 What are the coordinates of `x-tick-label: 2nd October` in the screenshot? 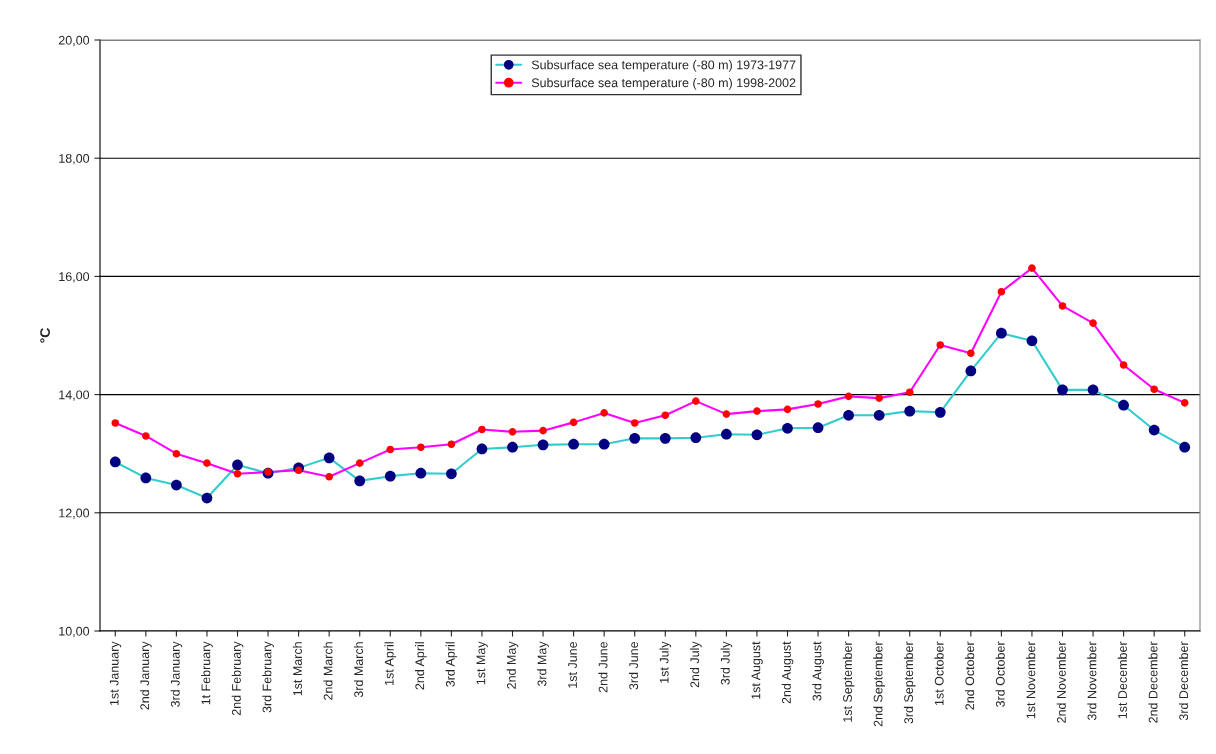 It's located at (970, 675).